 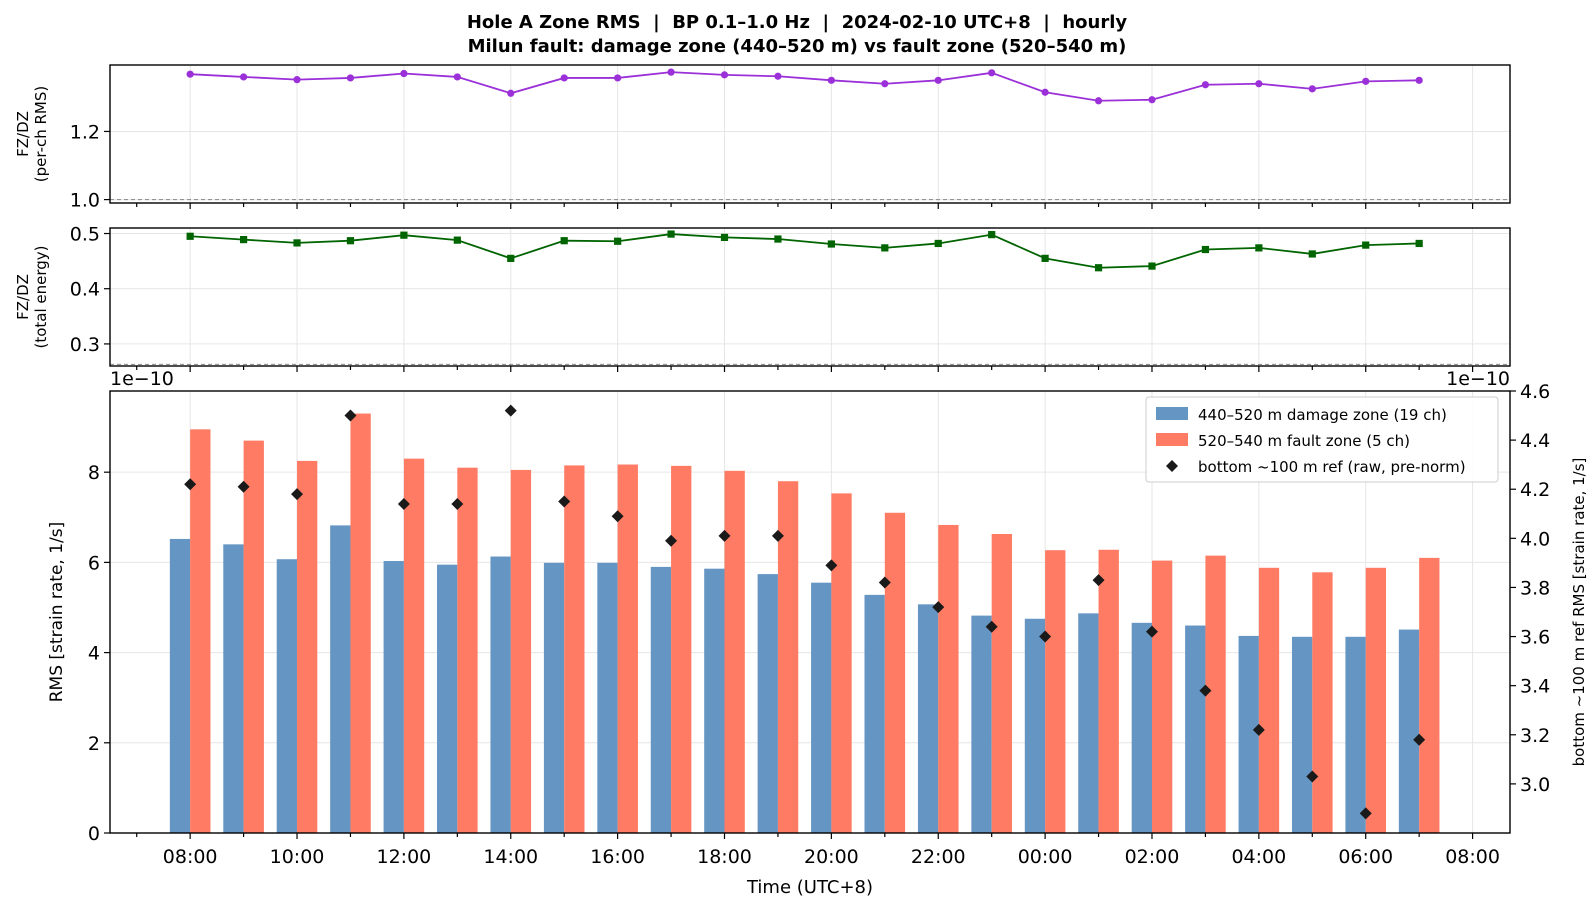 I want to click on ratio-energy-frame, so click(x=810, y=297).